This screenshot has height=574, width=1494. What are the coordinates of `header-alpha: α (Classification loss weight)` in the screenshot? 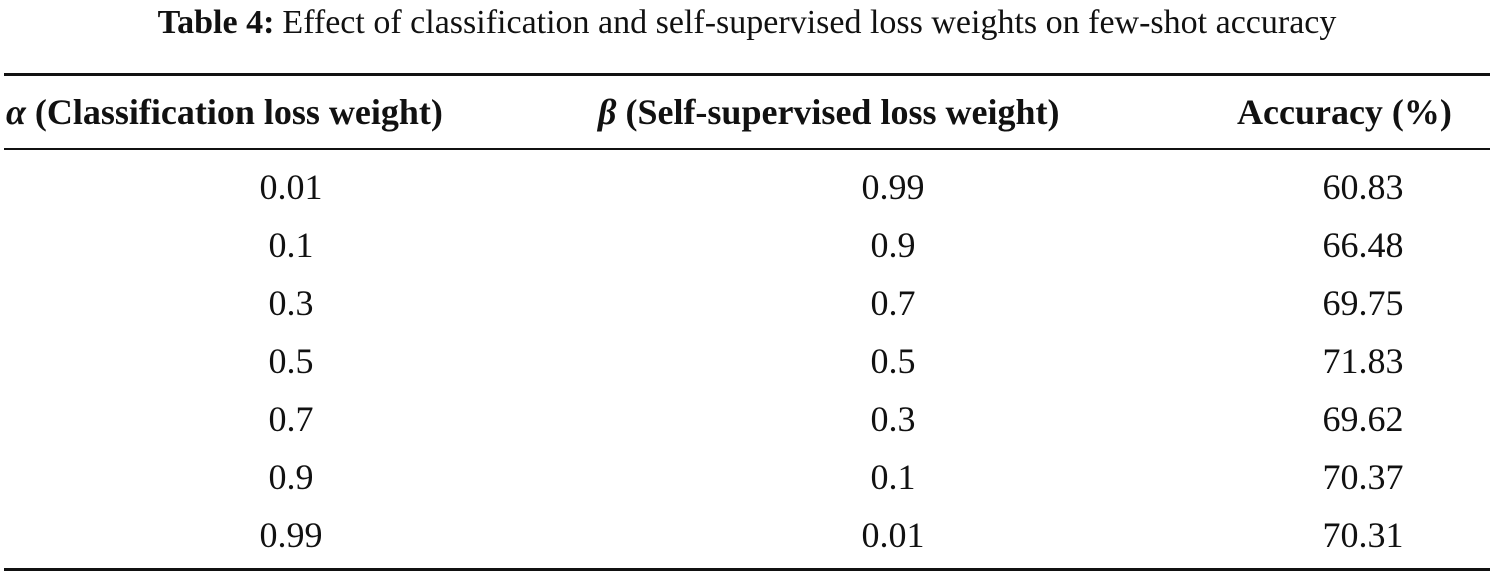 It's located at (224, 112).